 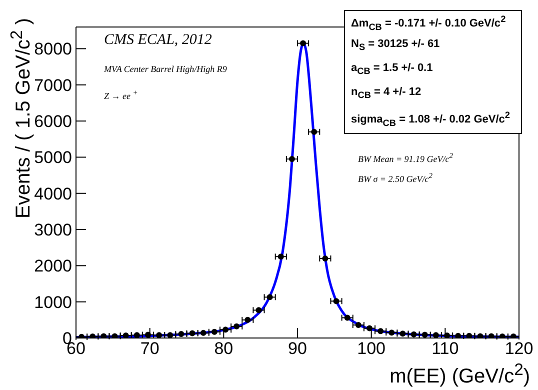 I want to click on y-tick-label: 3000, so click(x=53, y=230).